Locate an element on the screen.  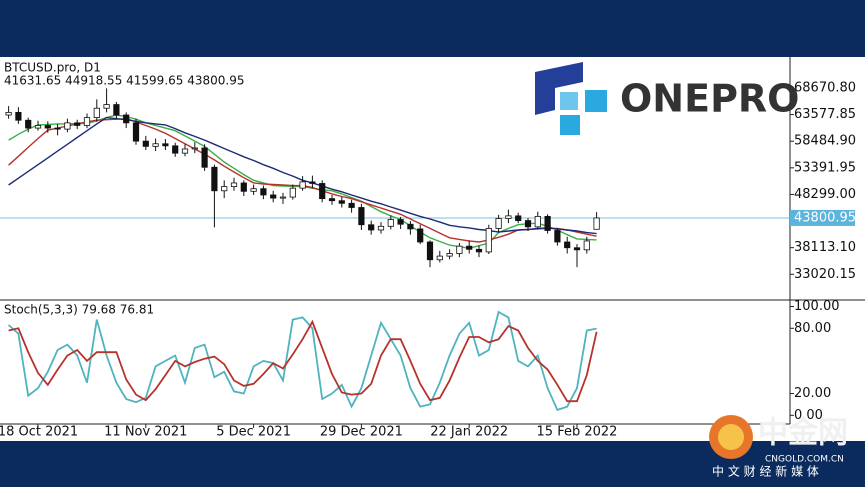
y-tick-label: 20.00 is located at coordinates (812, 393).